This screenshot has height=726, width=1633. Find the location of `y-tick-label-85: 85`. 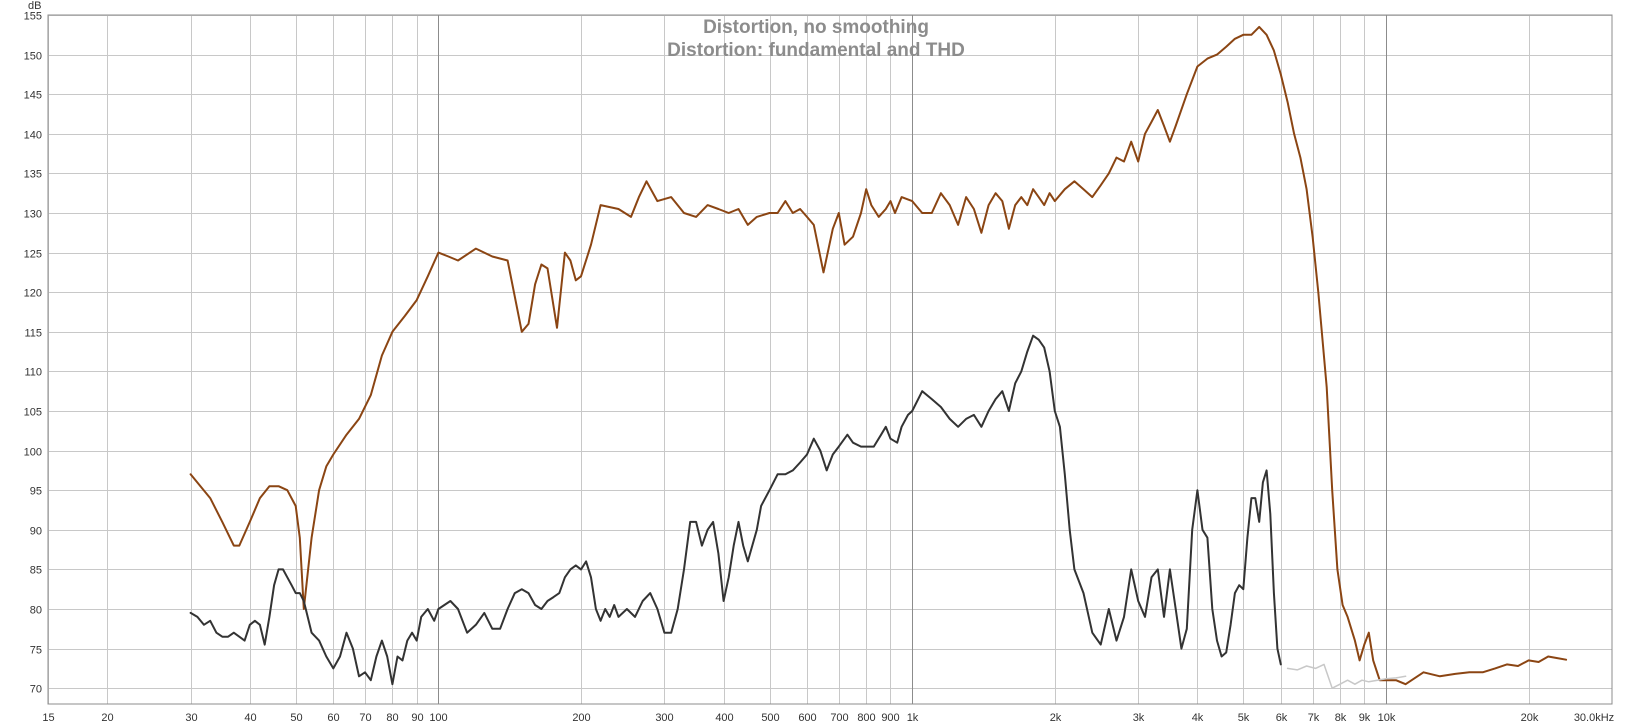

y-tick-label-85: 85 is located at coordinates (36, 571).